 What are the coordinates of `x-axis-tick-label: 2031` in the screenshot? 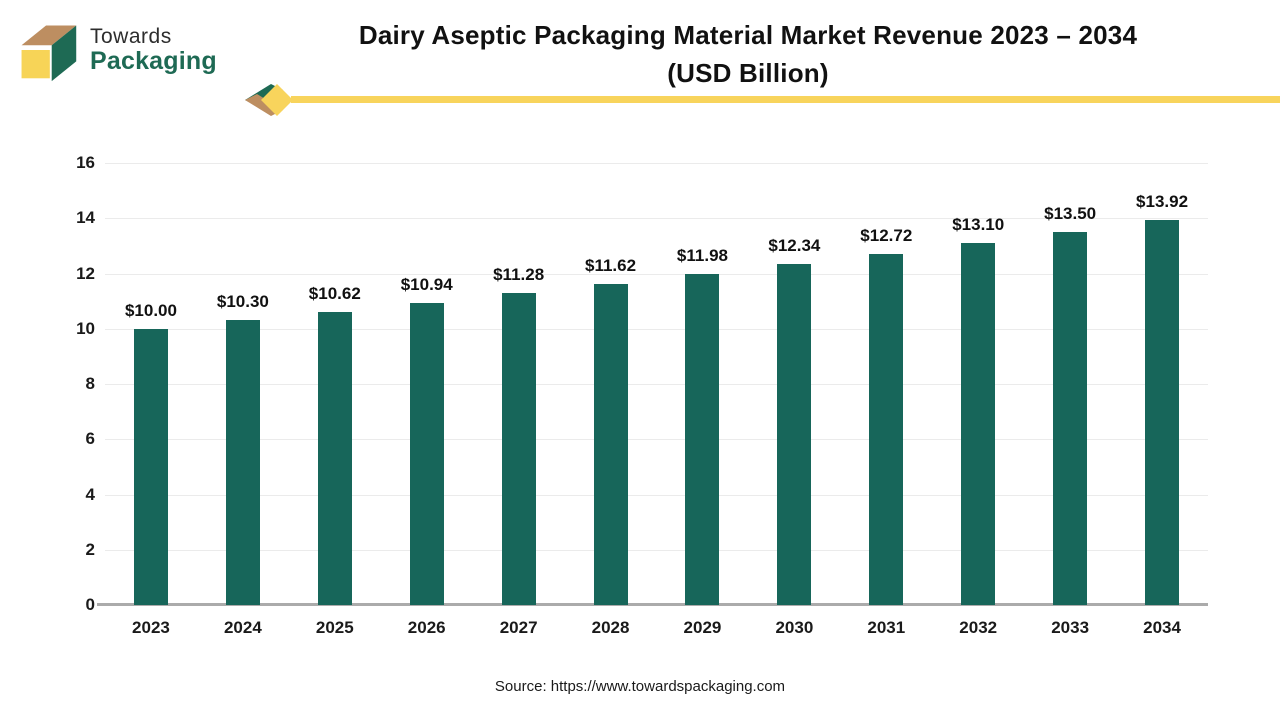 It's located at (886, 627).